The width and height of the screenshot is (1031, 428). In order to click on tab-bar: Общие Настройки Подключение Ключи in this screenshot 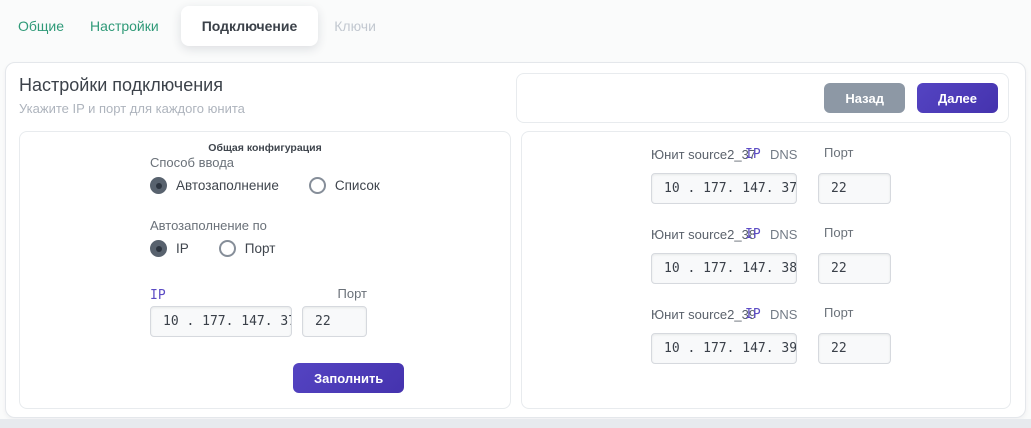, I will do `click(515, 26)`.